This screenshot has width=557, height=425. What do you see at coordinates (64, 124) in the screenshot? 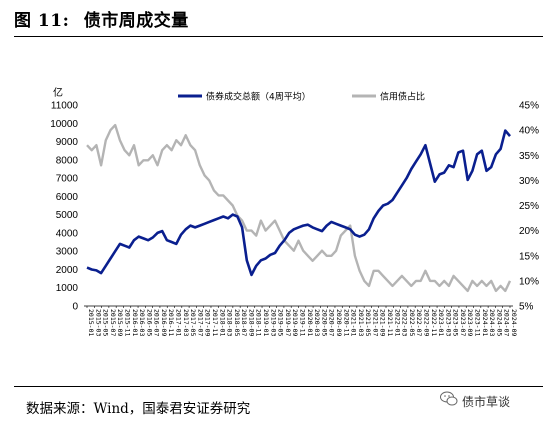
I see `y-left-tick-label: 10000` at bounding box center [64, 124].